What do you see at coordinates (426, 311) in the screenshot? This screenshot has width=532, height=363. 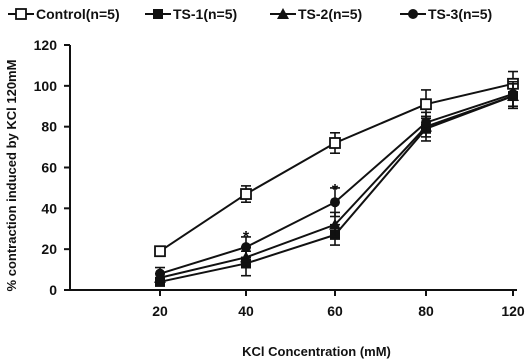 I see `x-tick-label: 80` at bounding box center [426, 311].